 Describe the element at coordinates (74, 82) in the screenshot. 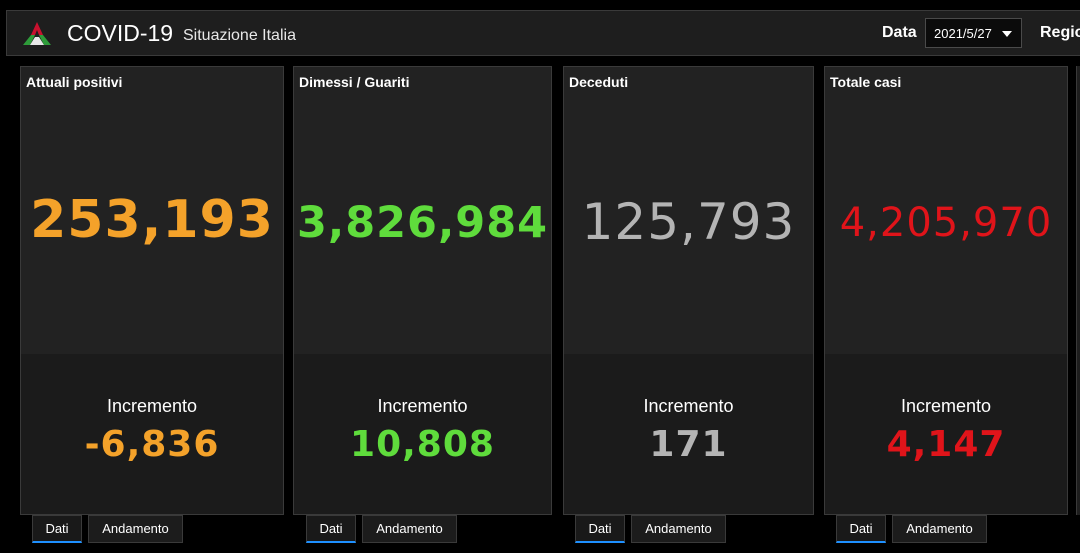

I see `card-title: Attuali positivi` at that location.